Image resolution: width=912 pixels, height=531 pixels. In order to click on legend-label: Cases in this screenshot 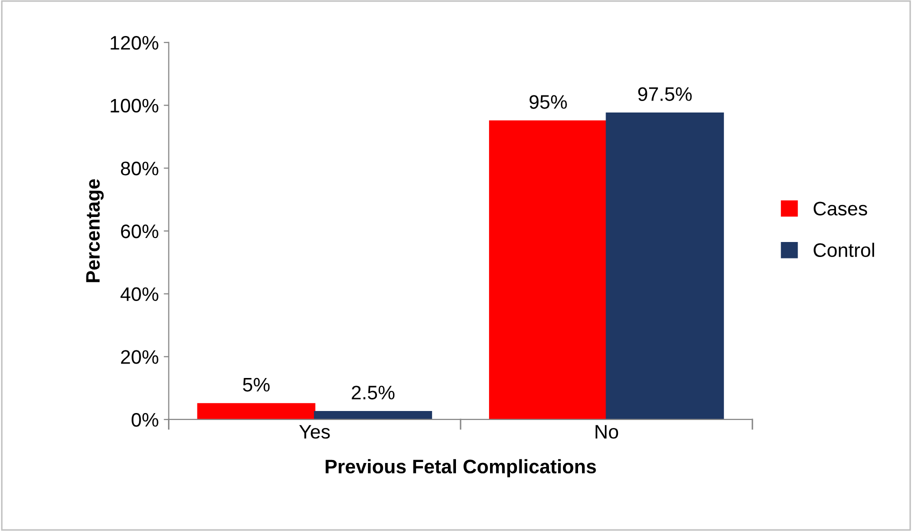, I will do `click(841, 209)`.